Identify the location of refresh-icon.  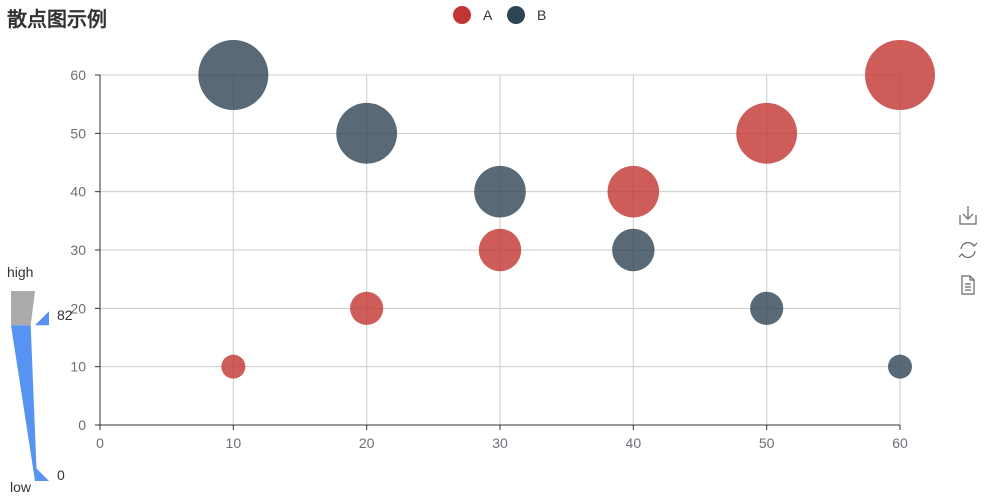
(968, 250).